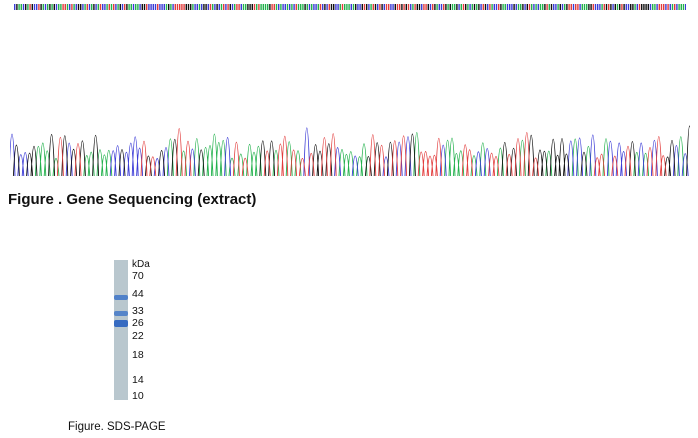 Image resolution: width=698 pixels, height=438 pixels. I want to click on marker-label: 70, so click(138, 276).